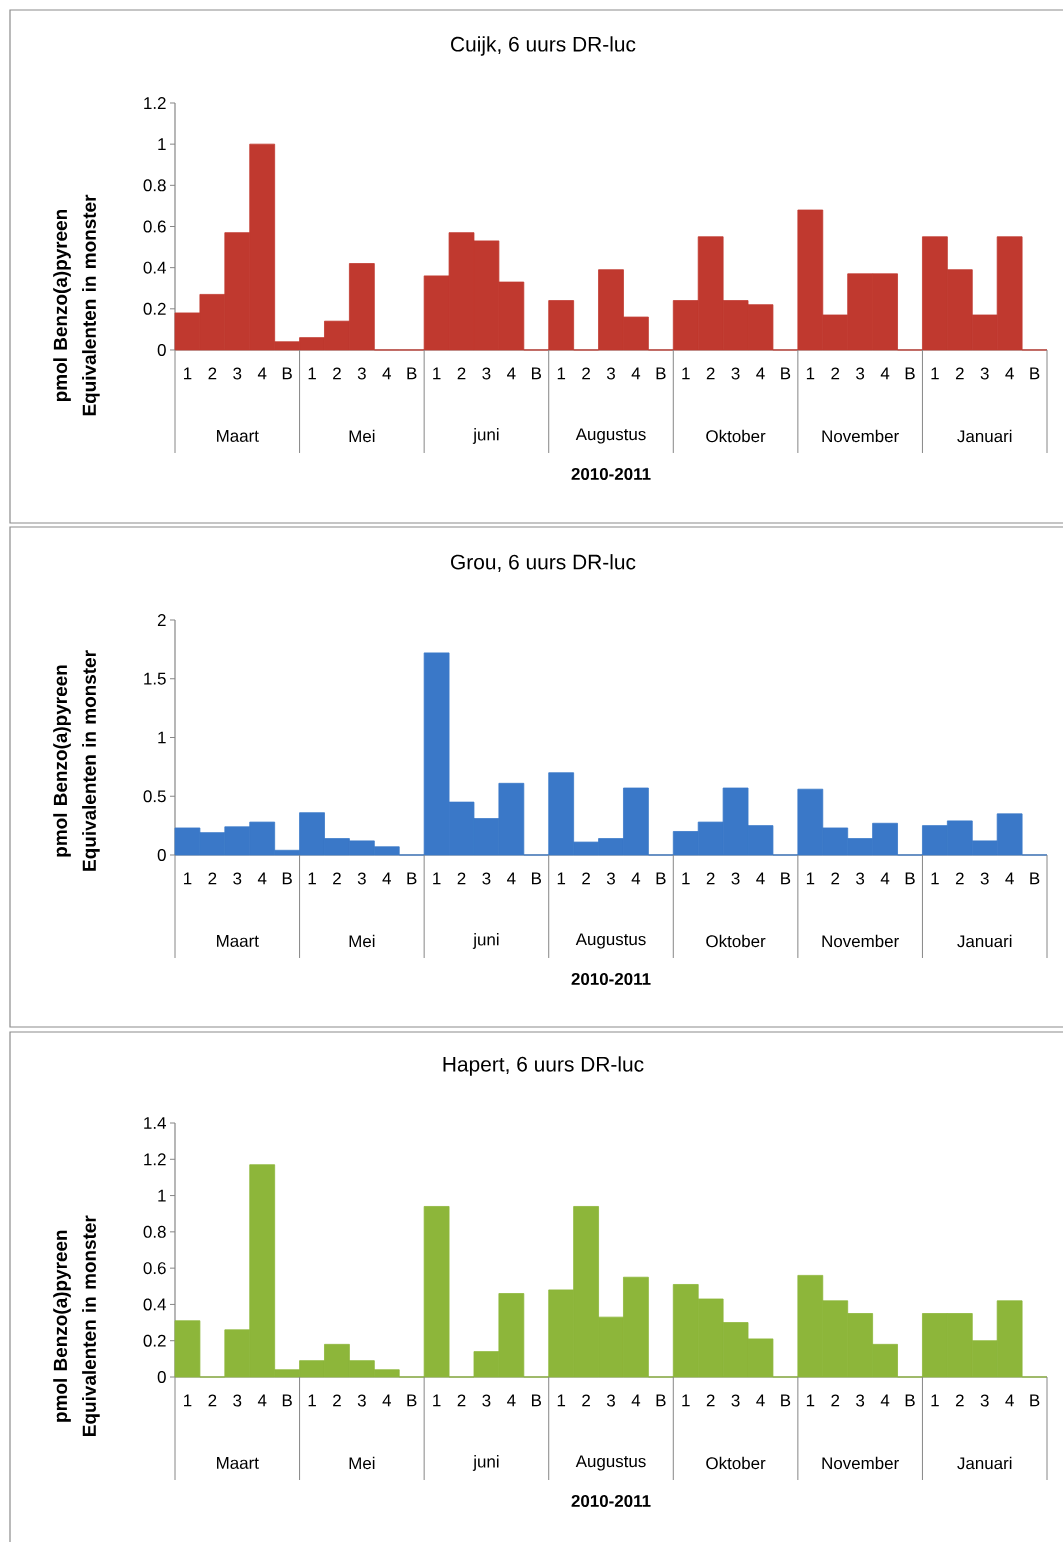 The image size is (1063, 1542). Describe the element at coordinates (154, 796) in the screenshot. I see `y-tick-label: 0.5` at that location.